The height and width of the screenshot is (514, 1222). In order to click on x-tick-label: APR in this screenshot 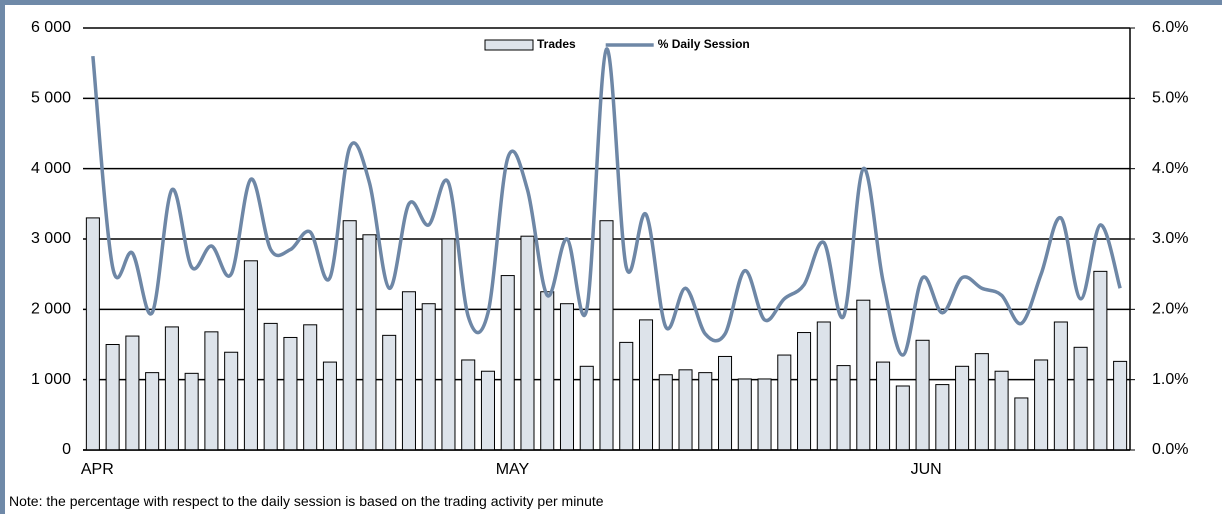, I will do `click(97, 469)`.